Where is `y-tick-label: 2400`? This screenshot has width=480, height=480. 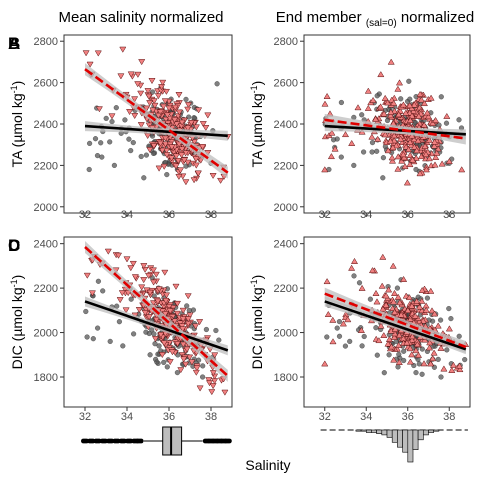 y-tick-label: 2400 is located at coordinates (46, 245).